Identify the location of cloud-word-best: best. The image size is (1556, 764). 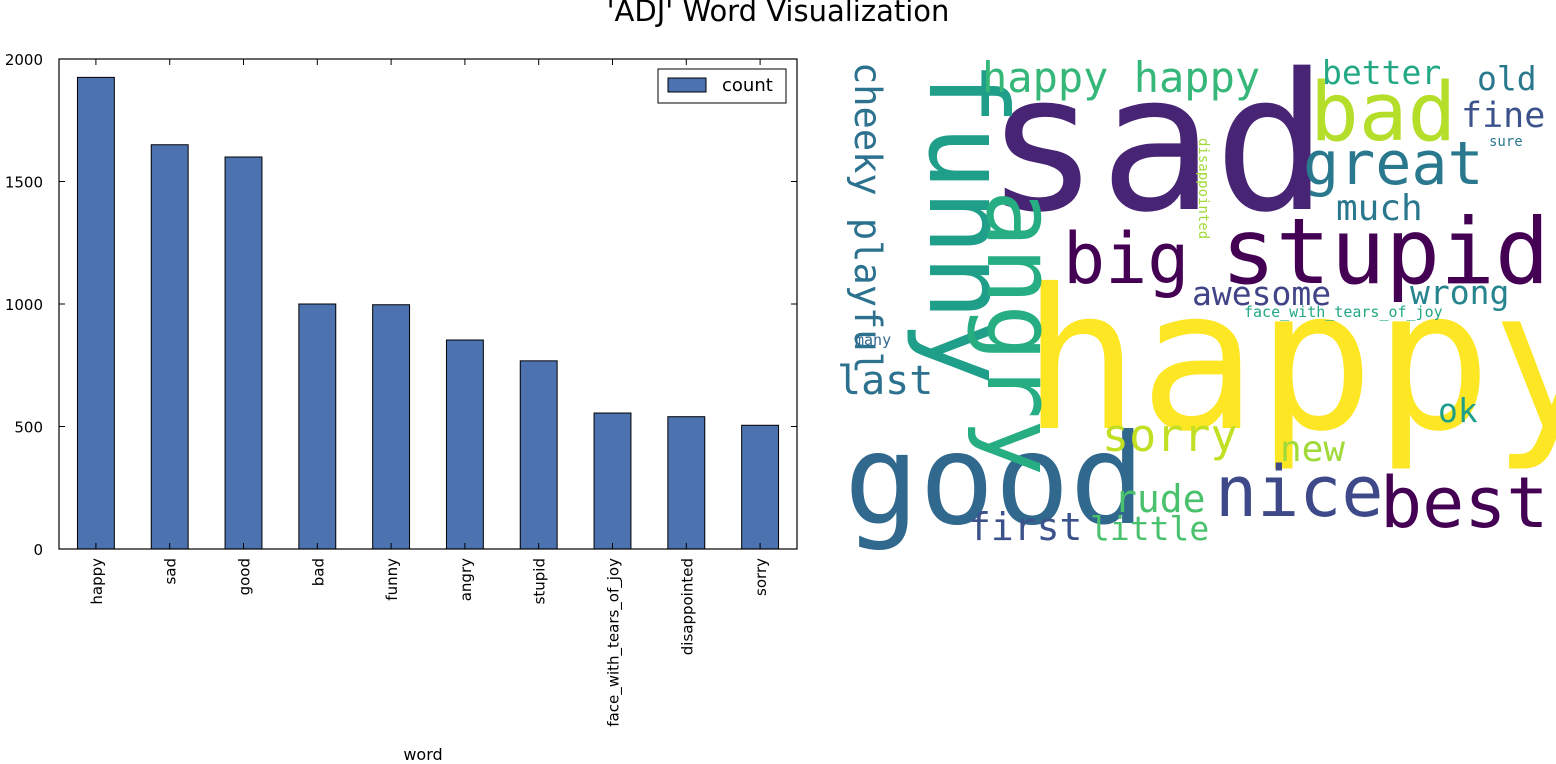
(1464, 503).